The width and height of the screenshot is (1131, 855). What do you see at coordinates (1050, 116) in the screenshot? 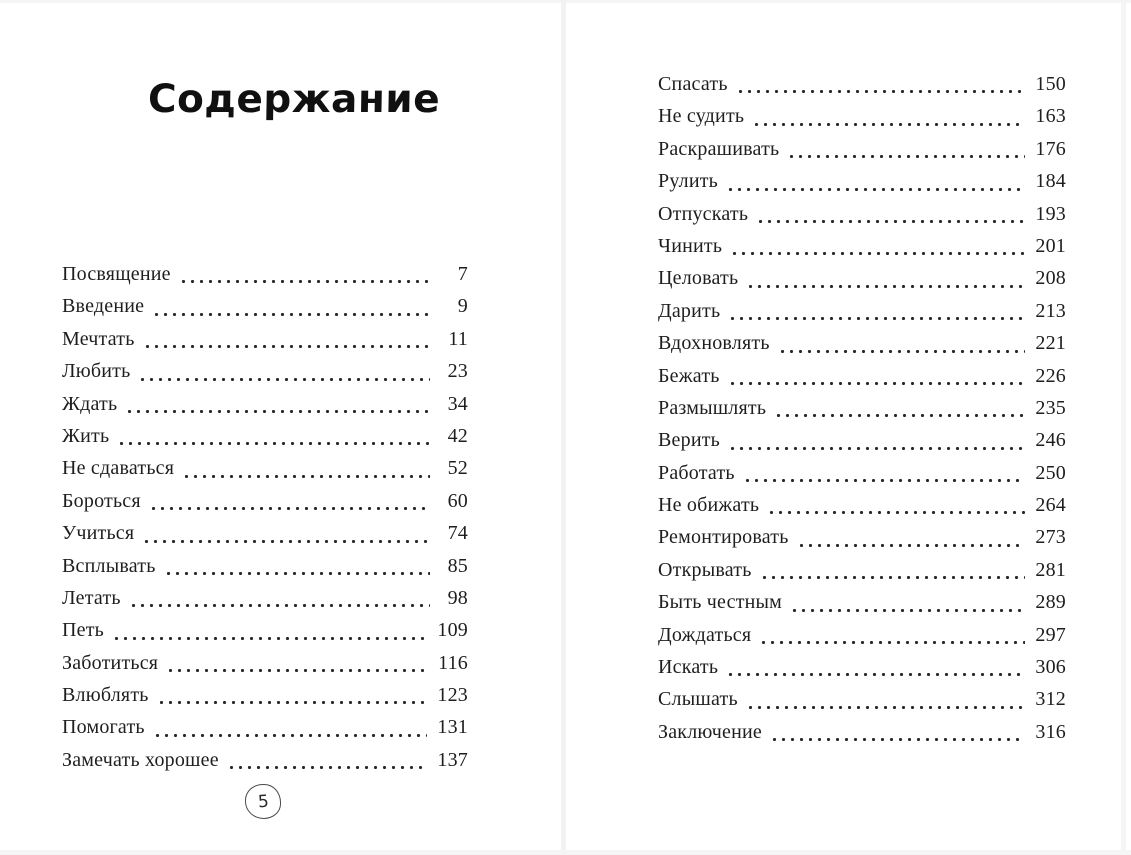
I see `toc-entry-page: 163` at bounding box center [1050, 116].